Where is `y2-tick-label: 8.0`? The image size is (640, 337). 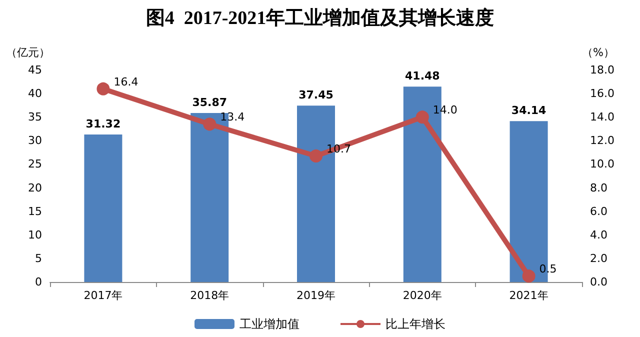
y2-tick-label: 8.0 is located at coordinates (599, 187).